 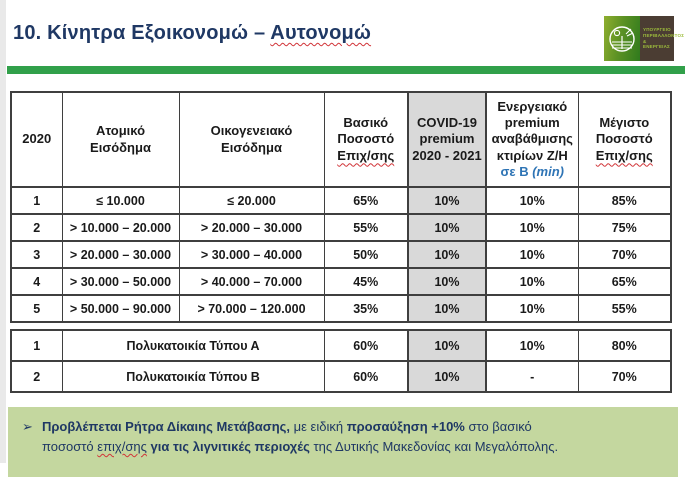 I want to click on cell-basic-rate: 55%, so click(x=366, y=227).